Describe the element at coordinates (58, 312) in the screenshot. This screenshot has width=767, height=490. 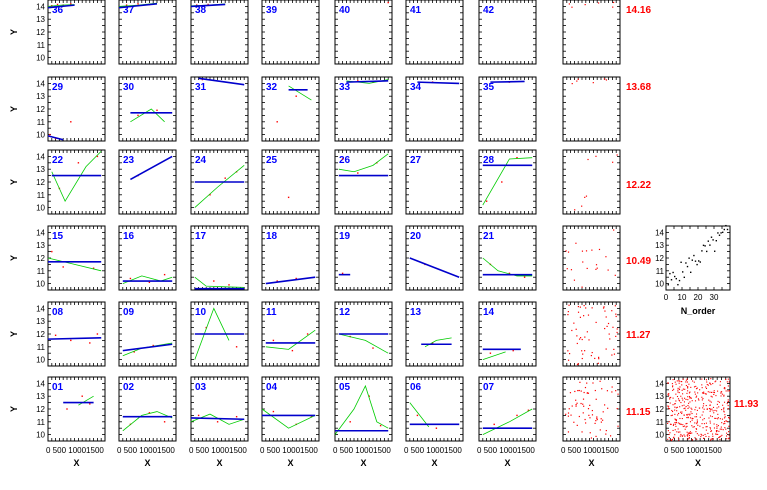
I see `panel-number: 08` at that location.